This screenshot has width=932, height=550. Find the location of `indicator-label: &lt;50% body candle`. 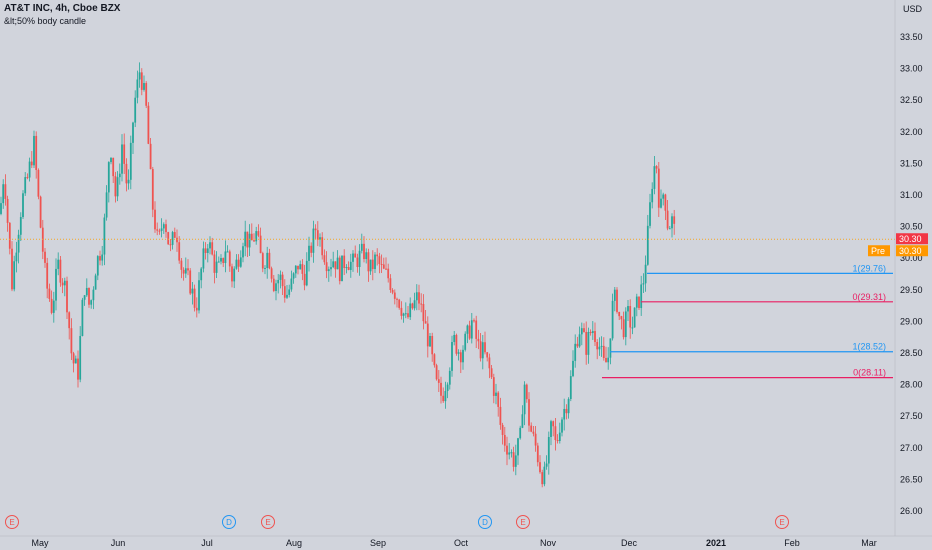

indicator-label: &lt;50% body candle is located at coordinates (45, 21).